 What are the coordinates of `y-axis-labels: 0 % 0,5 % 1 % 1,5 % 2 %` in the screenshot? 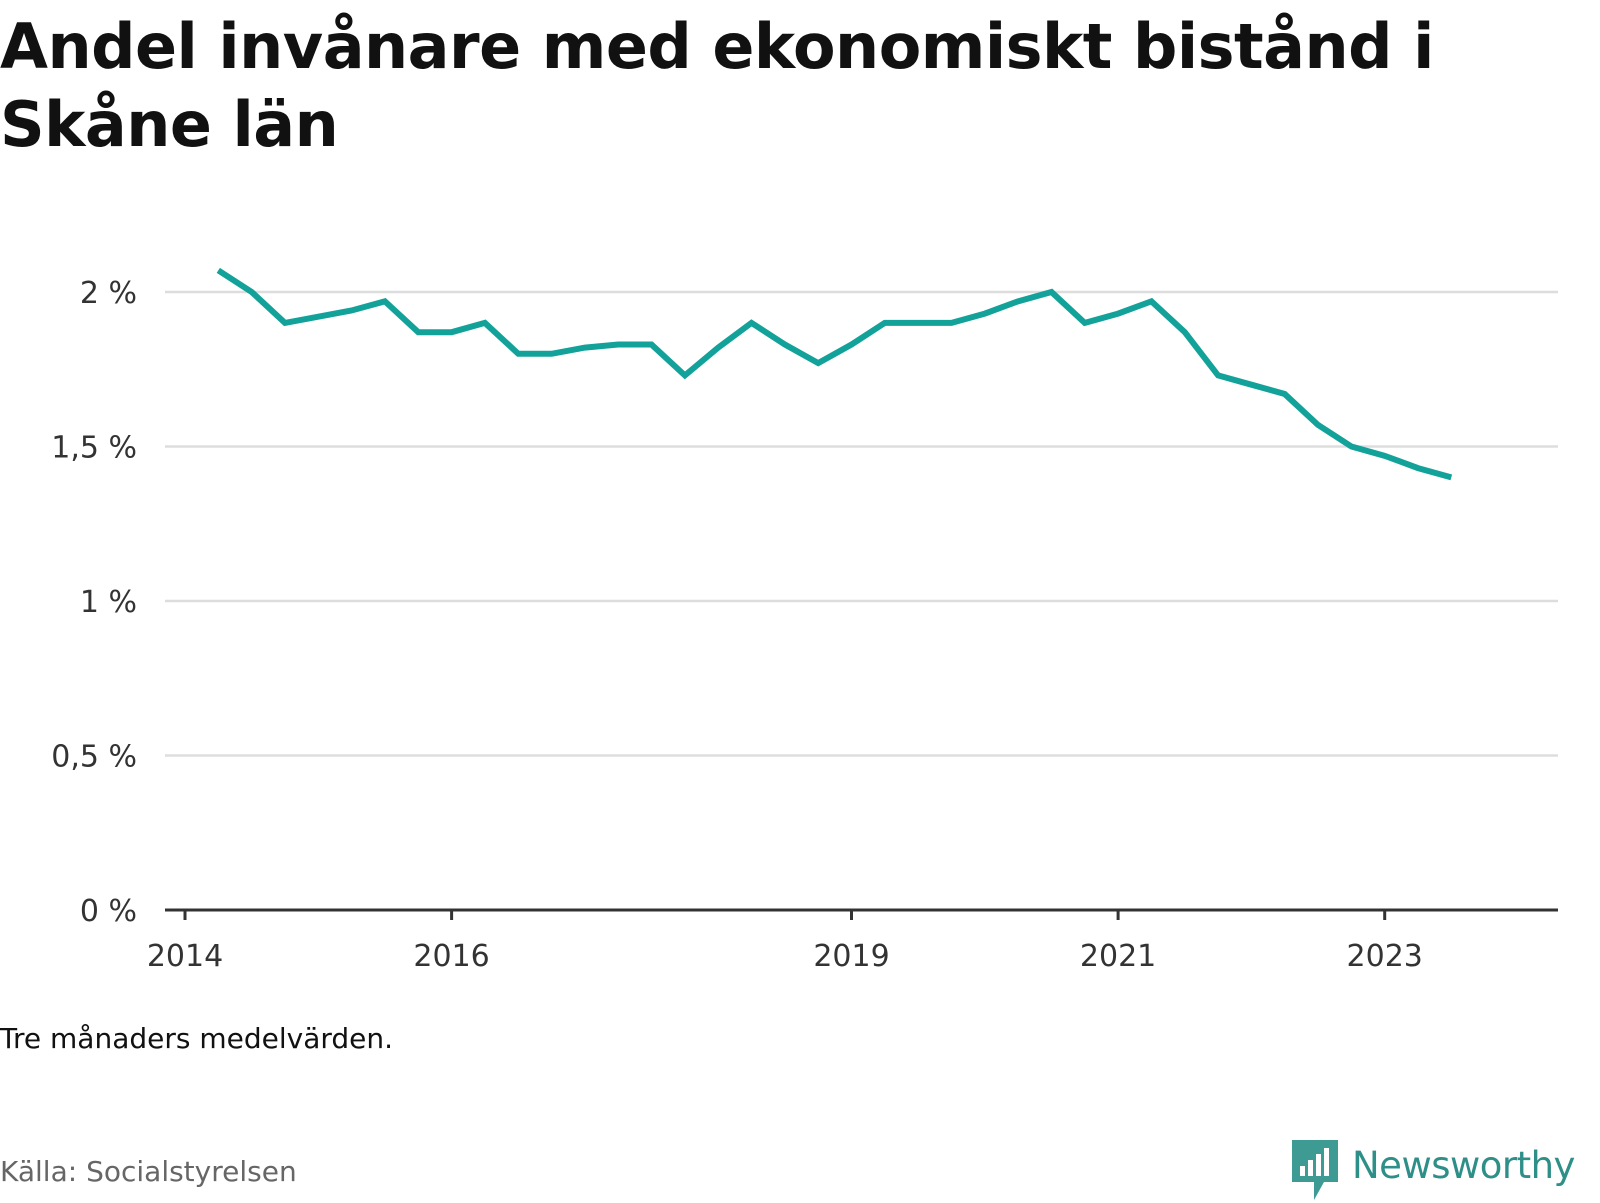 It's located at (94, 602).